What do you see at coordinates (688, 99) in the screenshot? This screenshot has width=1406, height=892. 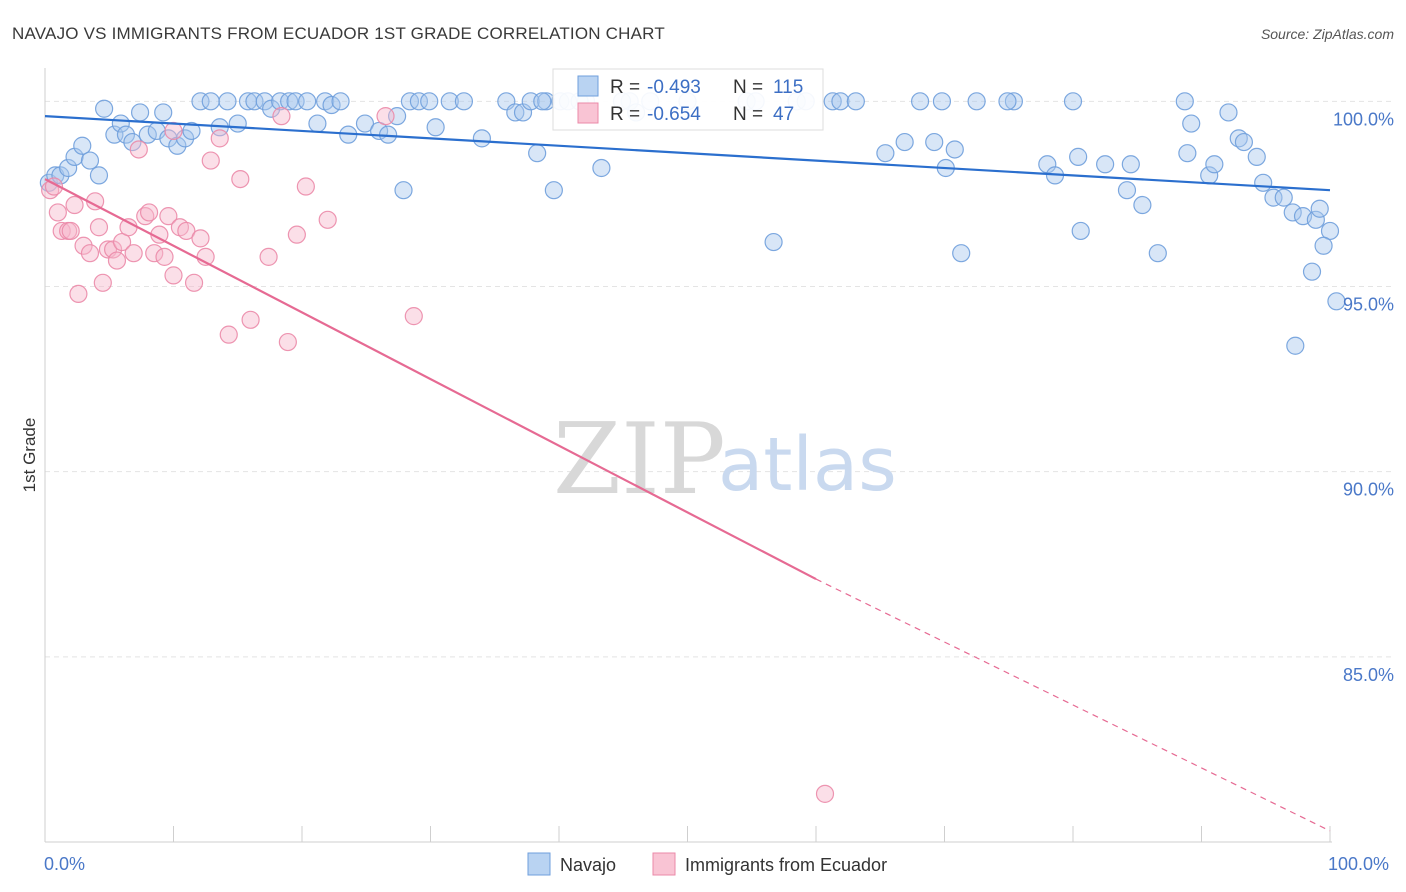 I see `stats-box: R = -0.493 N = 115 R = -0.654 N = 47` at bounding box center [688, 99].